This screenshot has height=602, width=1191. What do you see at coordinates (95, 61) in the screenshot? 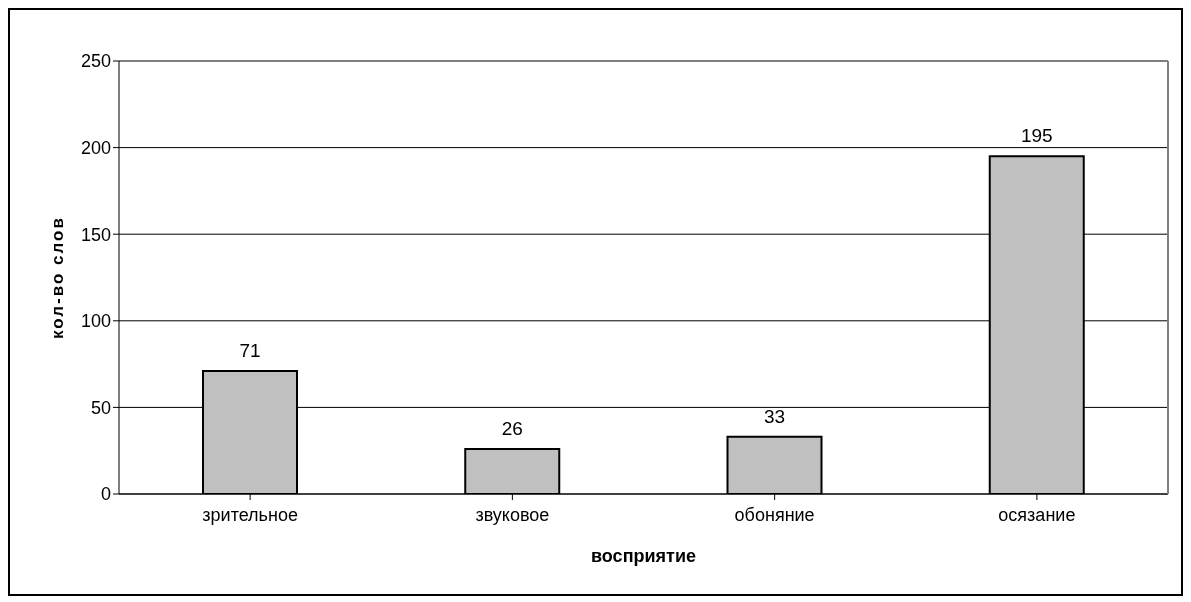
I see `y-tick-label: 250` at bounding box center [95, 61].